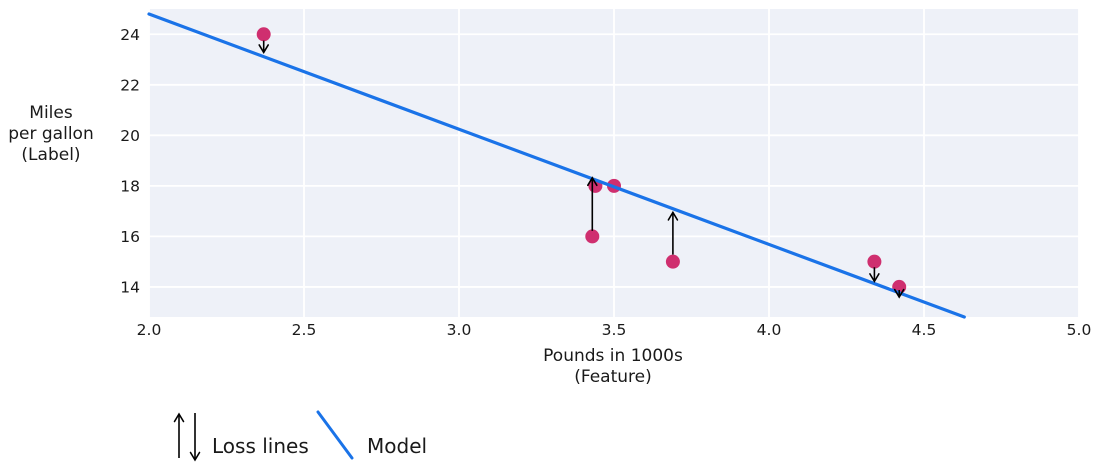  Describe the element at coordinates (195, 437) in the screenshot. I see `legend-down-arrow` at that location.